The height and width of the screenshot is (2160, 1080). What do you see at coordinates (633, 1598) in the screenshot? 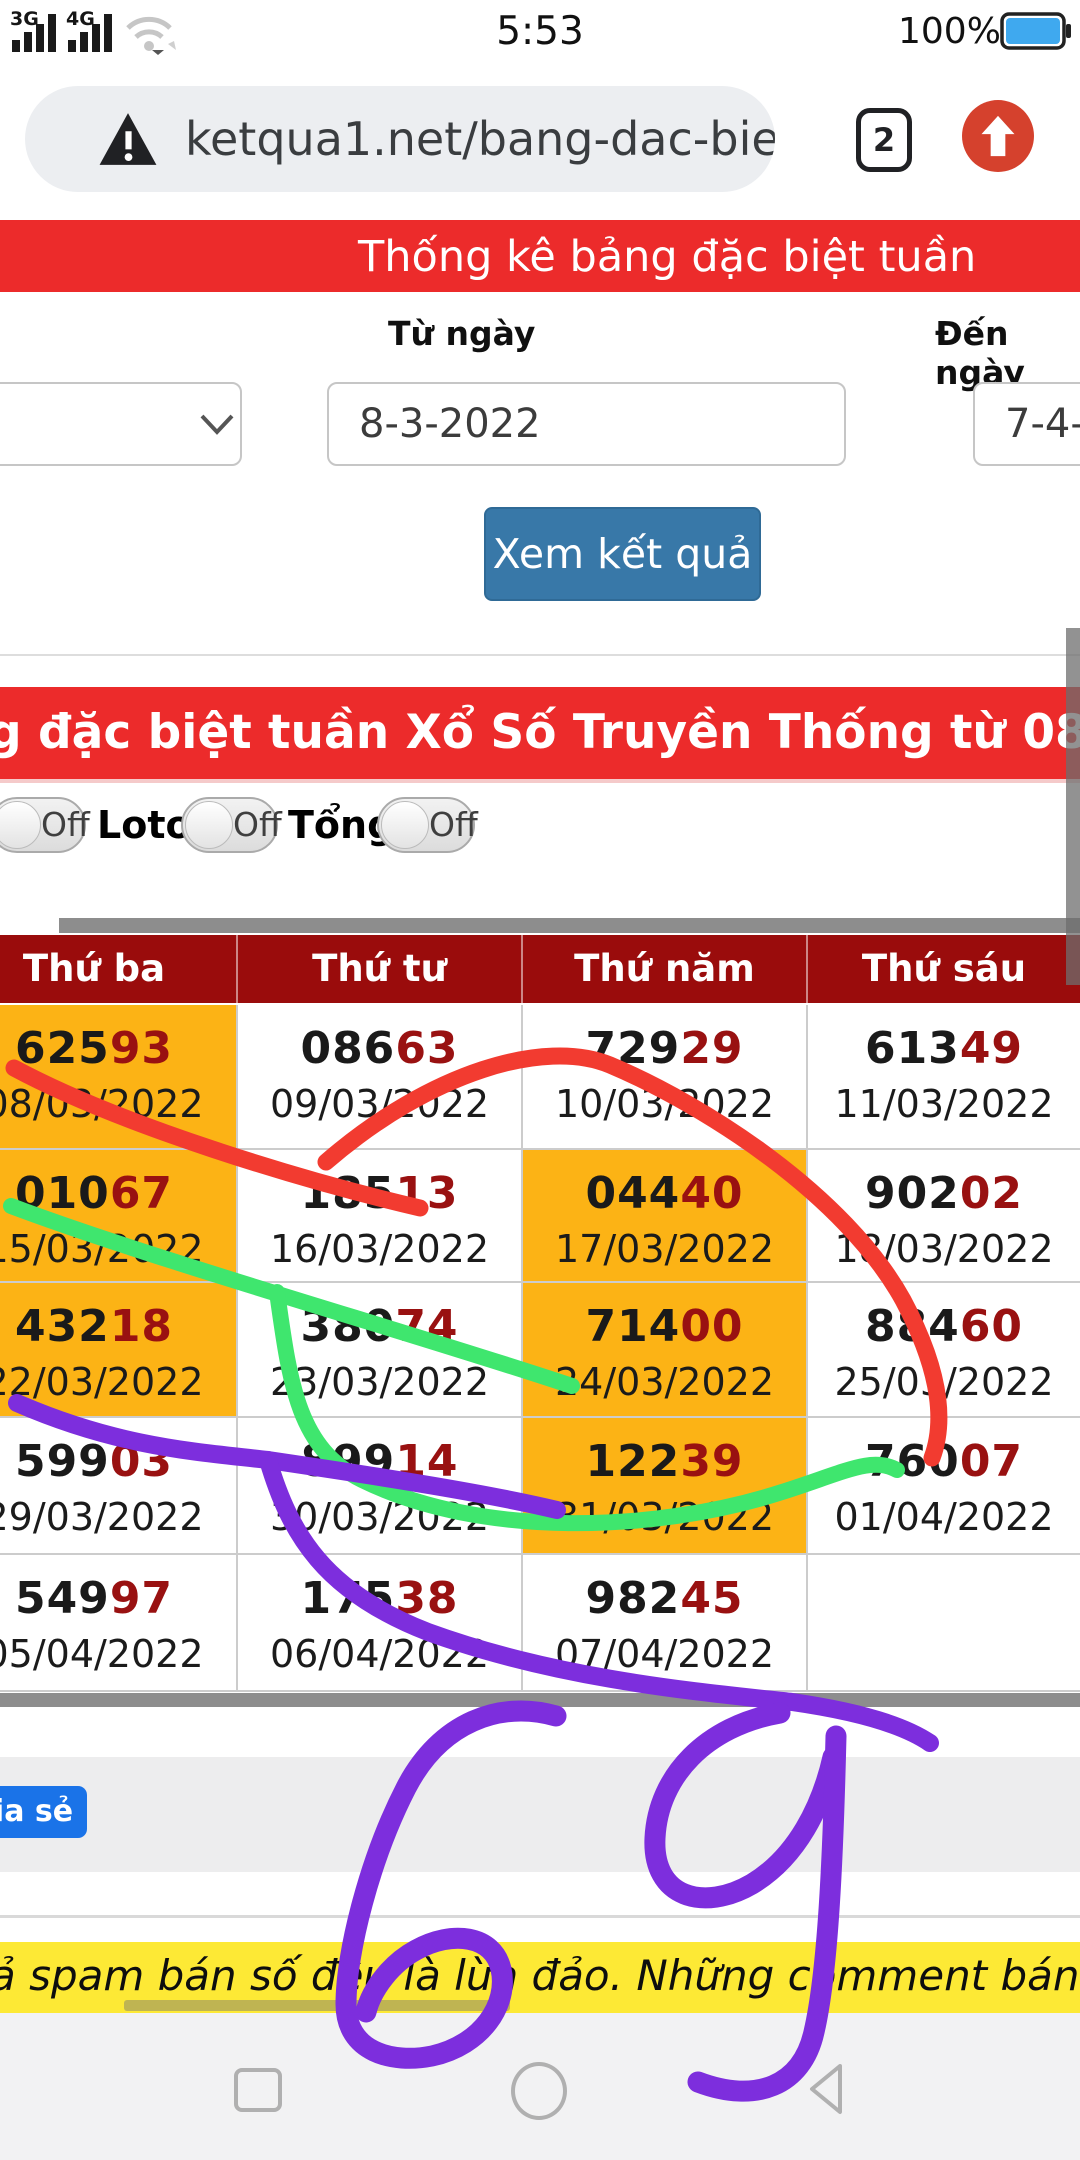
I see `number-prefix: 982` at bounding box center [633, 1598].